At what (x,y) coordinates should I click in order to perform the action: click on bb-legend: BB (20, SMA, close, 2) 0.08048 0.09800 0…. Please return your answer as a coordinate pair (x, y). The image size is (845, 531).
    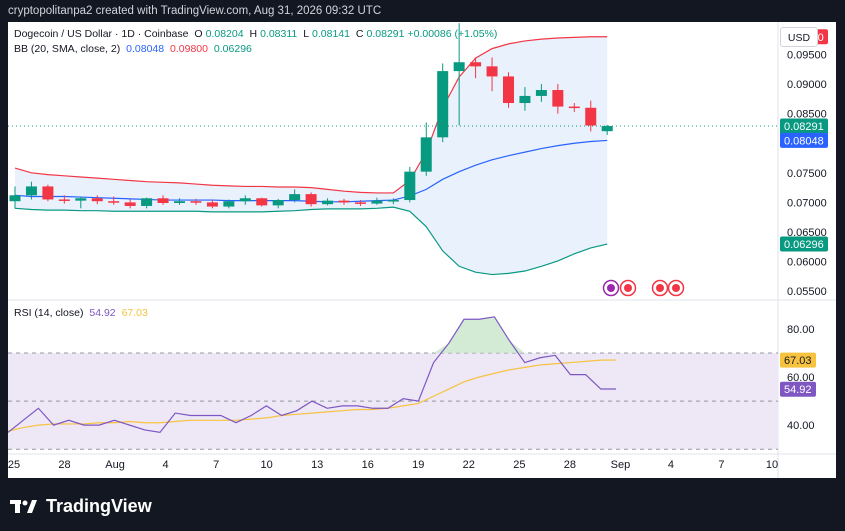
    Looking at the image, I should click on (134, 49).